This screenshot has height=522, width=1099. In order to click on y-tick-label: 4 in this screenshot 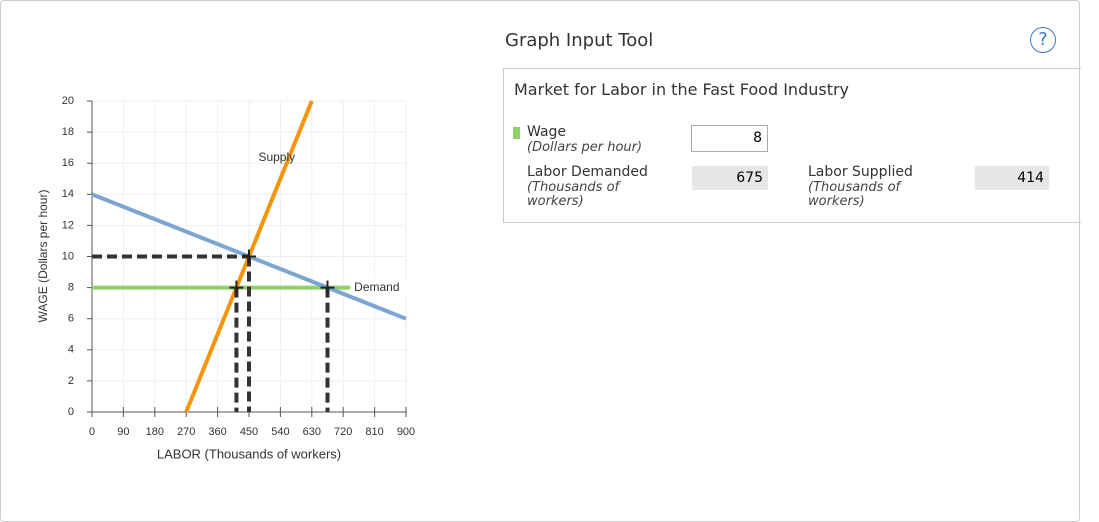, I will do `click(71, 350)`.